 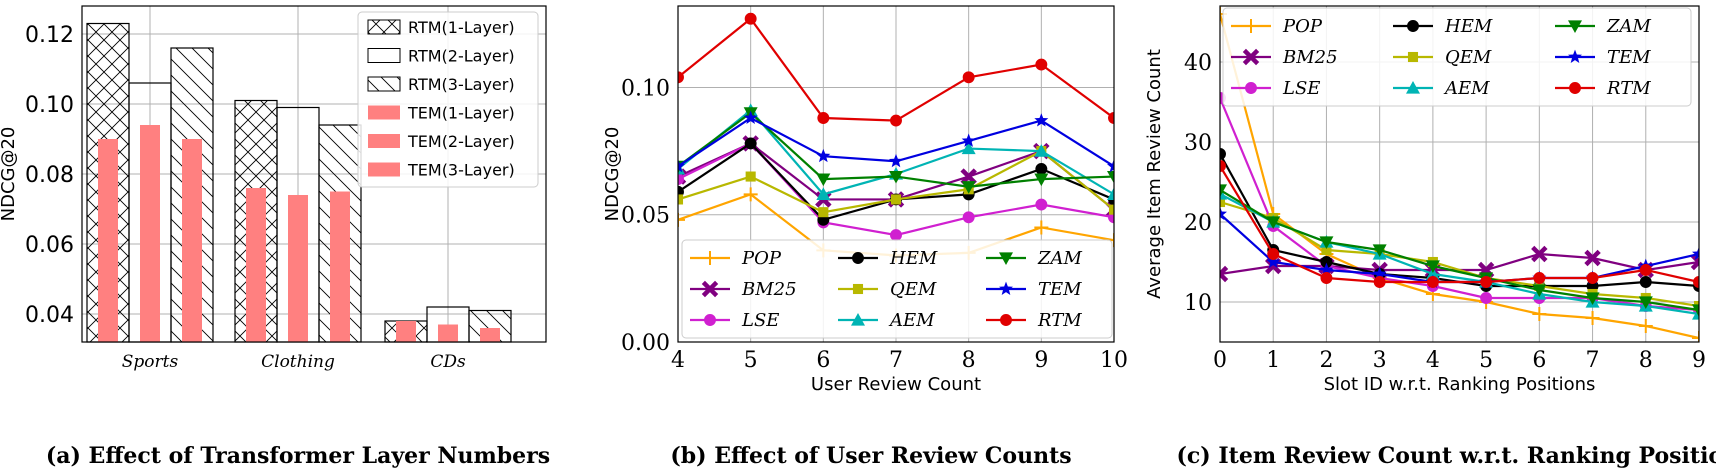 What do you see at coordinates (911, 320) in the screenshot?
I see `legend-label-aem: AEM` at bounding box center [911, 320].